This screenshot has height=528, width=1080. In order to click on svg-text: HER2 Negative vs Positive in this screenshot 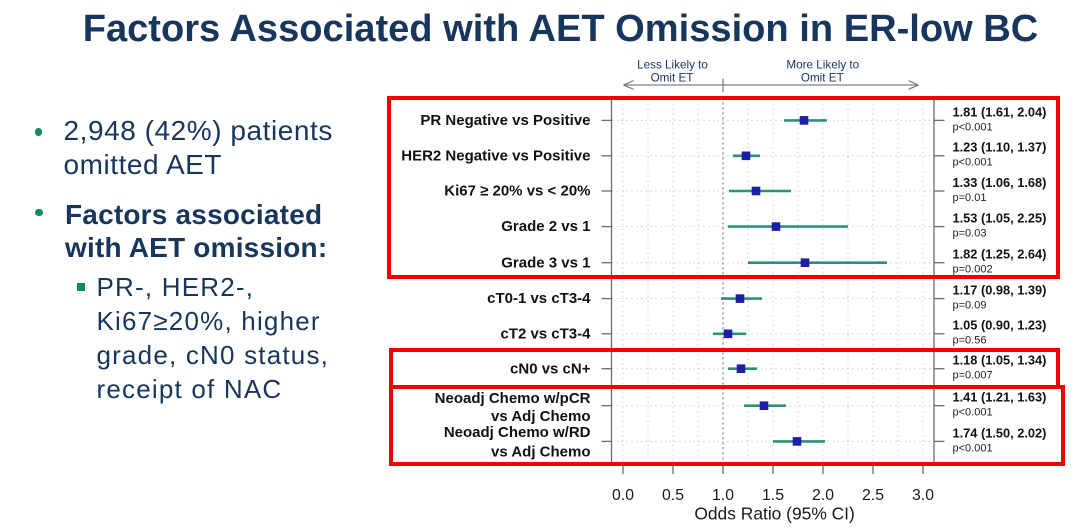, I will do `click(495, 155)`.